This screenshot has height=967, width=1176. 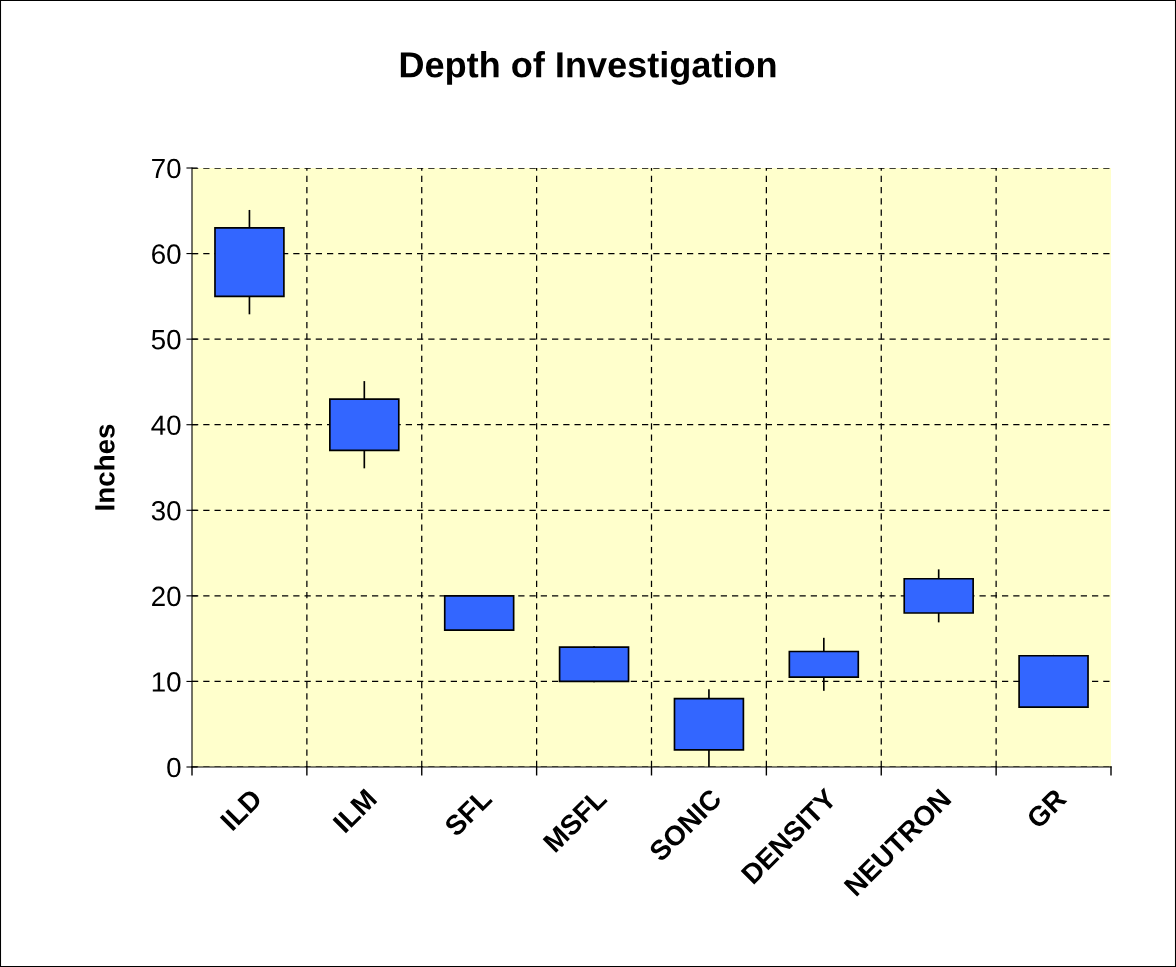 What do you see at coordinates (166, 254) in the screenshot?
I see `y-tick-label: 60` at bounding box center [166, 254].